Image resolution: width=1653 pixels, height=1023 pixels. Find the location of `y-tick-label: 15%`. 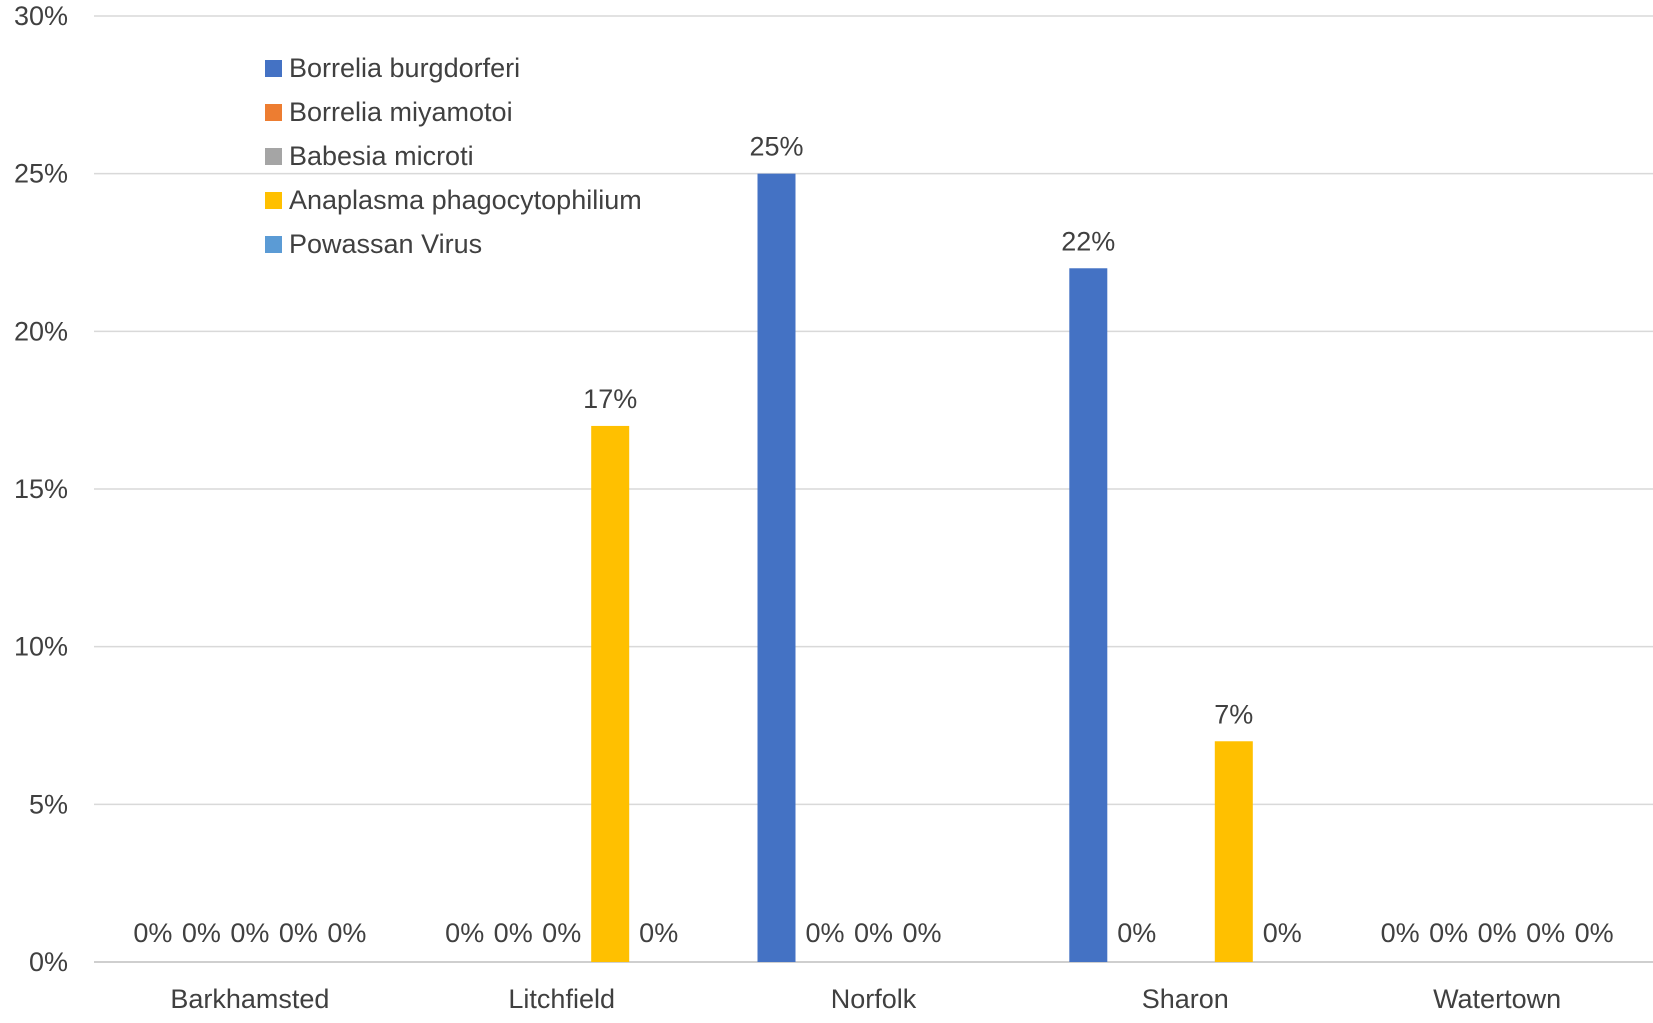

y-tick-label: 15% is located at coordinates (41, 489).